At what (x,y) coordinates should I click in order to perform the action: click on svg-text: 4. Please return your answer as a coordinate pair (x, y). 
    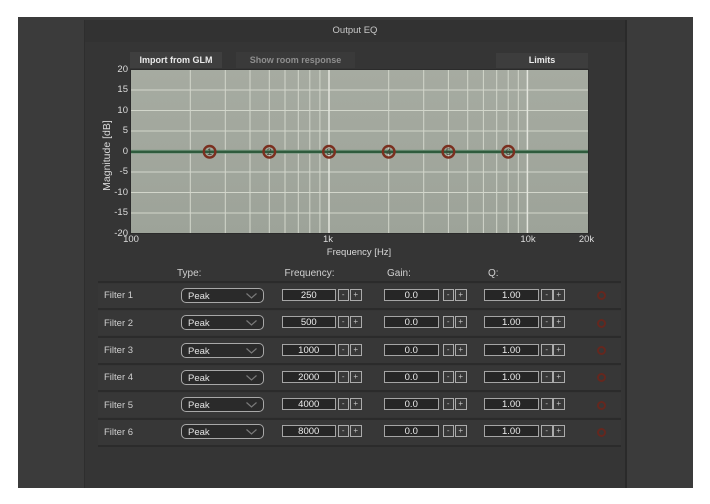
    Looking at the image, I should click on (388, 152).